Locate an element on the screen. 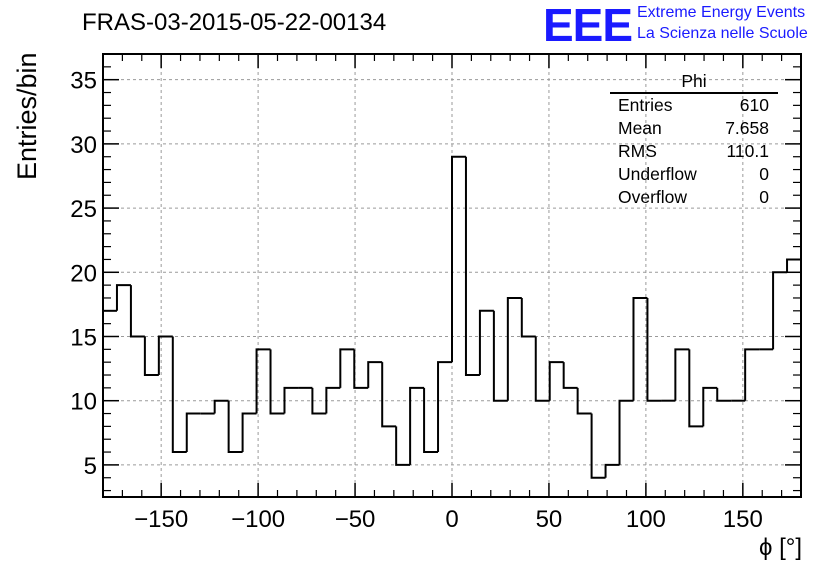  x-tick-label: −150 is located at coordinates (161, 519).